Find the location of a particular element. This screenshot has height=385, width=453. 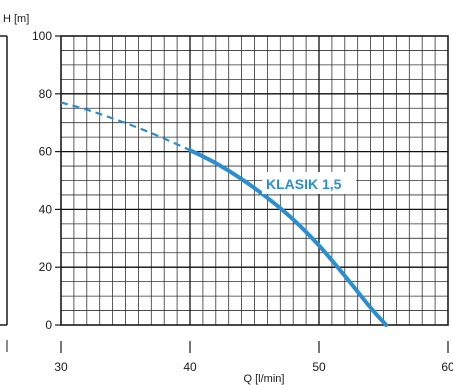

y-tick-label: 100 is located at coordinates (42, 36).